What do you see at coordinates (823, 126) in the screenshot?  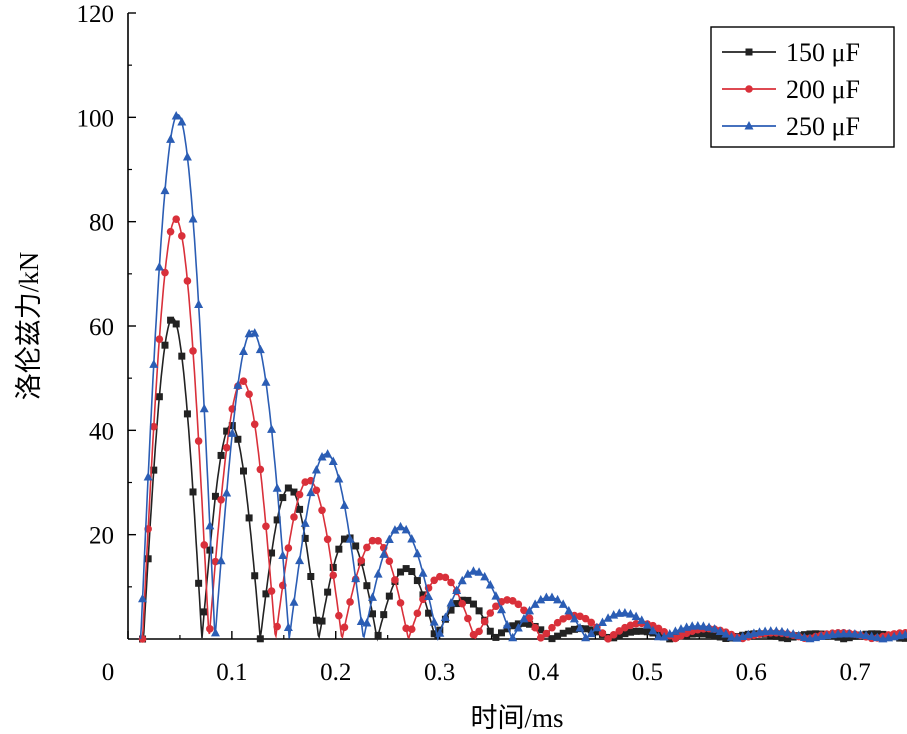 I see `legend-label: 250 μF` at bounding box center [823, 126].